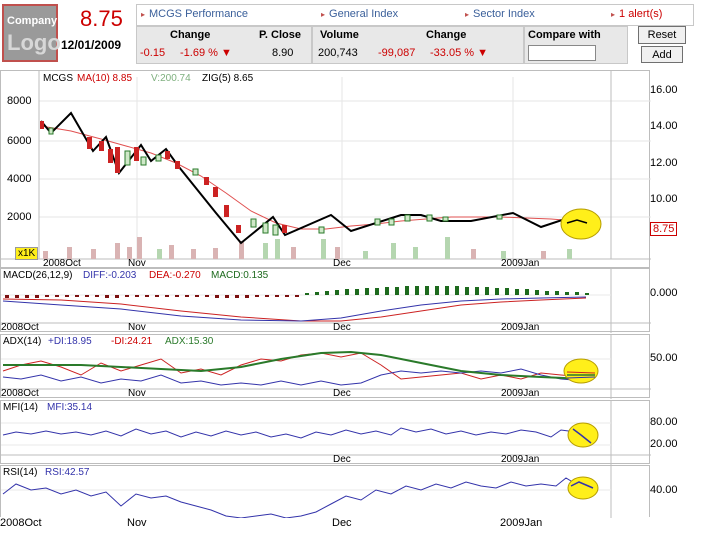 The image size is (704, 534). What do you see at coordinates (664, 490) in the screenshot?
I see `rsi-right-tick: 40.00` at bounding box center [664, 490].